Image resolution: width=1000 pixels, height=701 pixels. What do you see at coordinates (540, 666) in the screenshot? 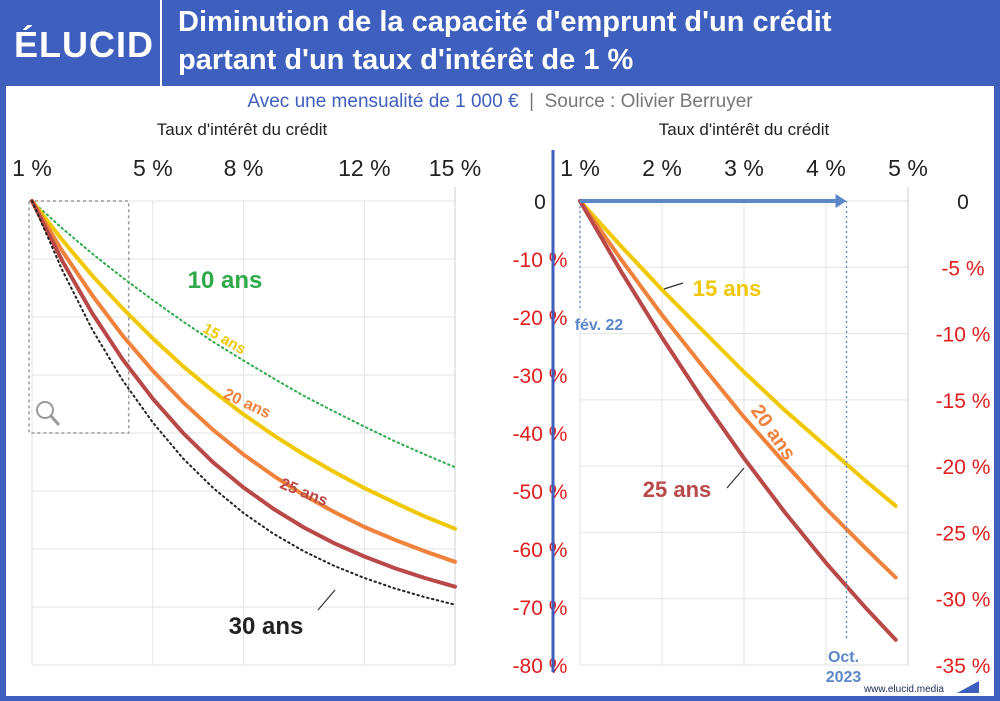
I see `y-tick-label: -80 %` at bounding box center [540, 666].